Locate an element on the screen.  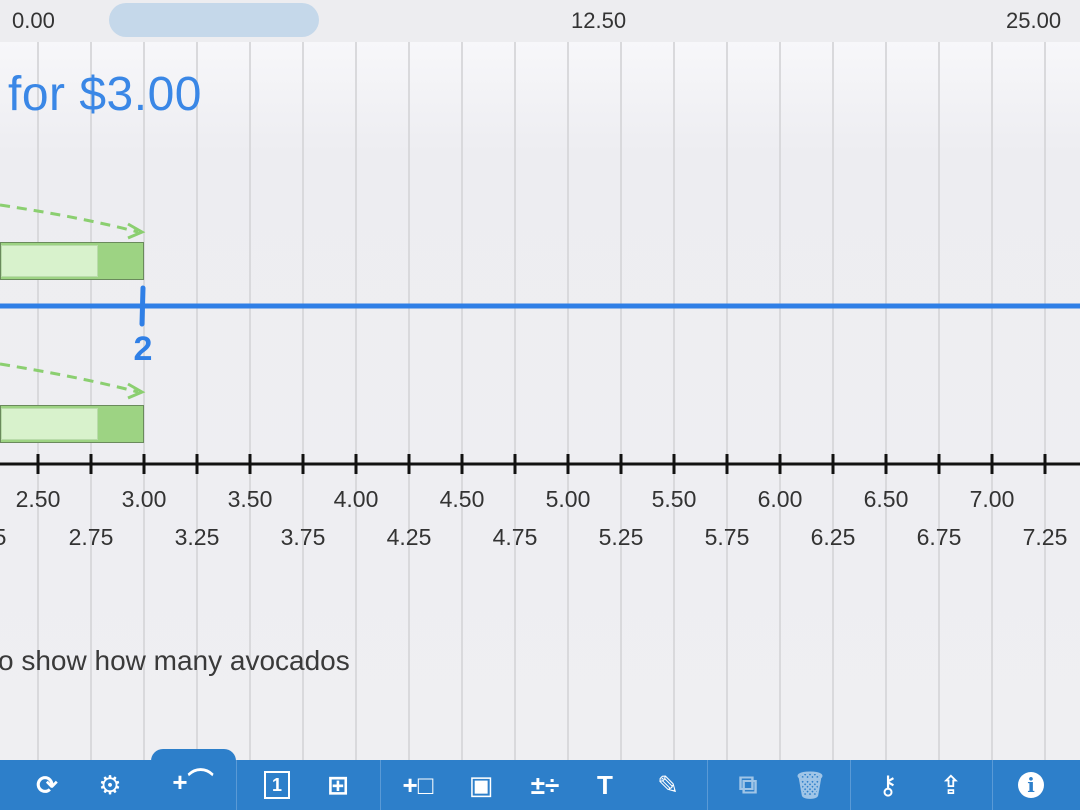
add-jump-icon: +⌒ is located at coordinates (193, 781).